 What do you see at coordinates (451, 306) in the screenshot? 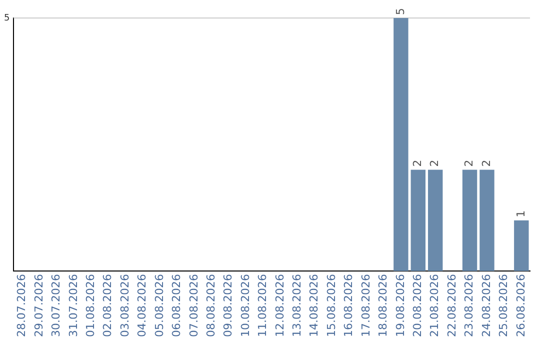
I see `x-tick-label: 22.08.2026` at bounding box center [451, 306].